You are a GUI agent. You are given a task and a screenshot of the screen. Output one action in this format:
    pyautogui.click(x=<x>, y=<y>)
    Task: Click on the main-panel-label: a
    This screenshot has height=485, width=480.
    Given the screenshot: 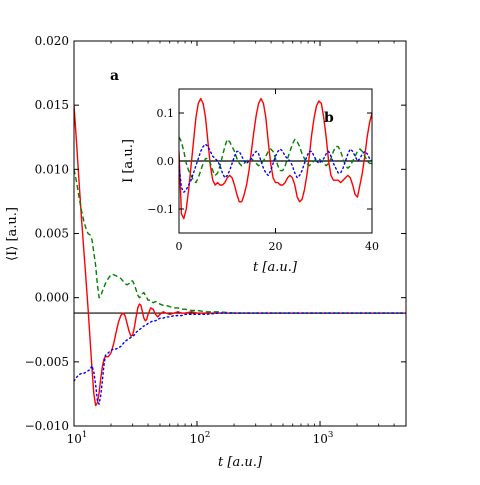 What is the action you would take?
    pyautogui.click(x=114, y=76)
    